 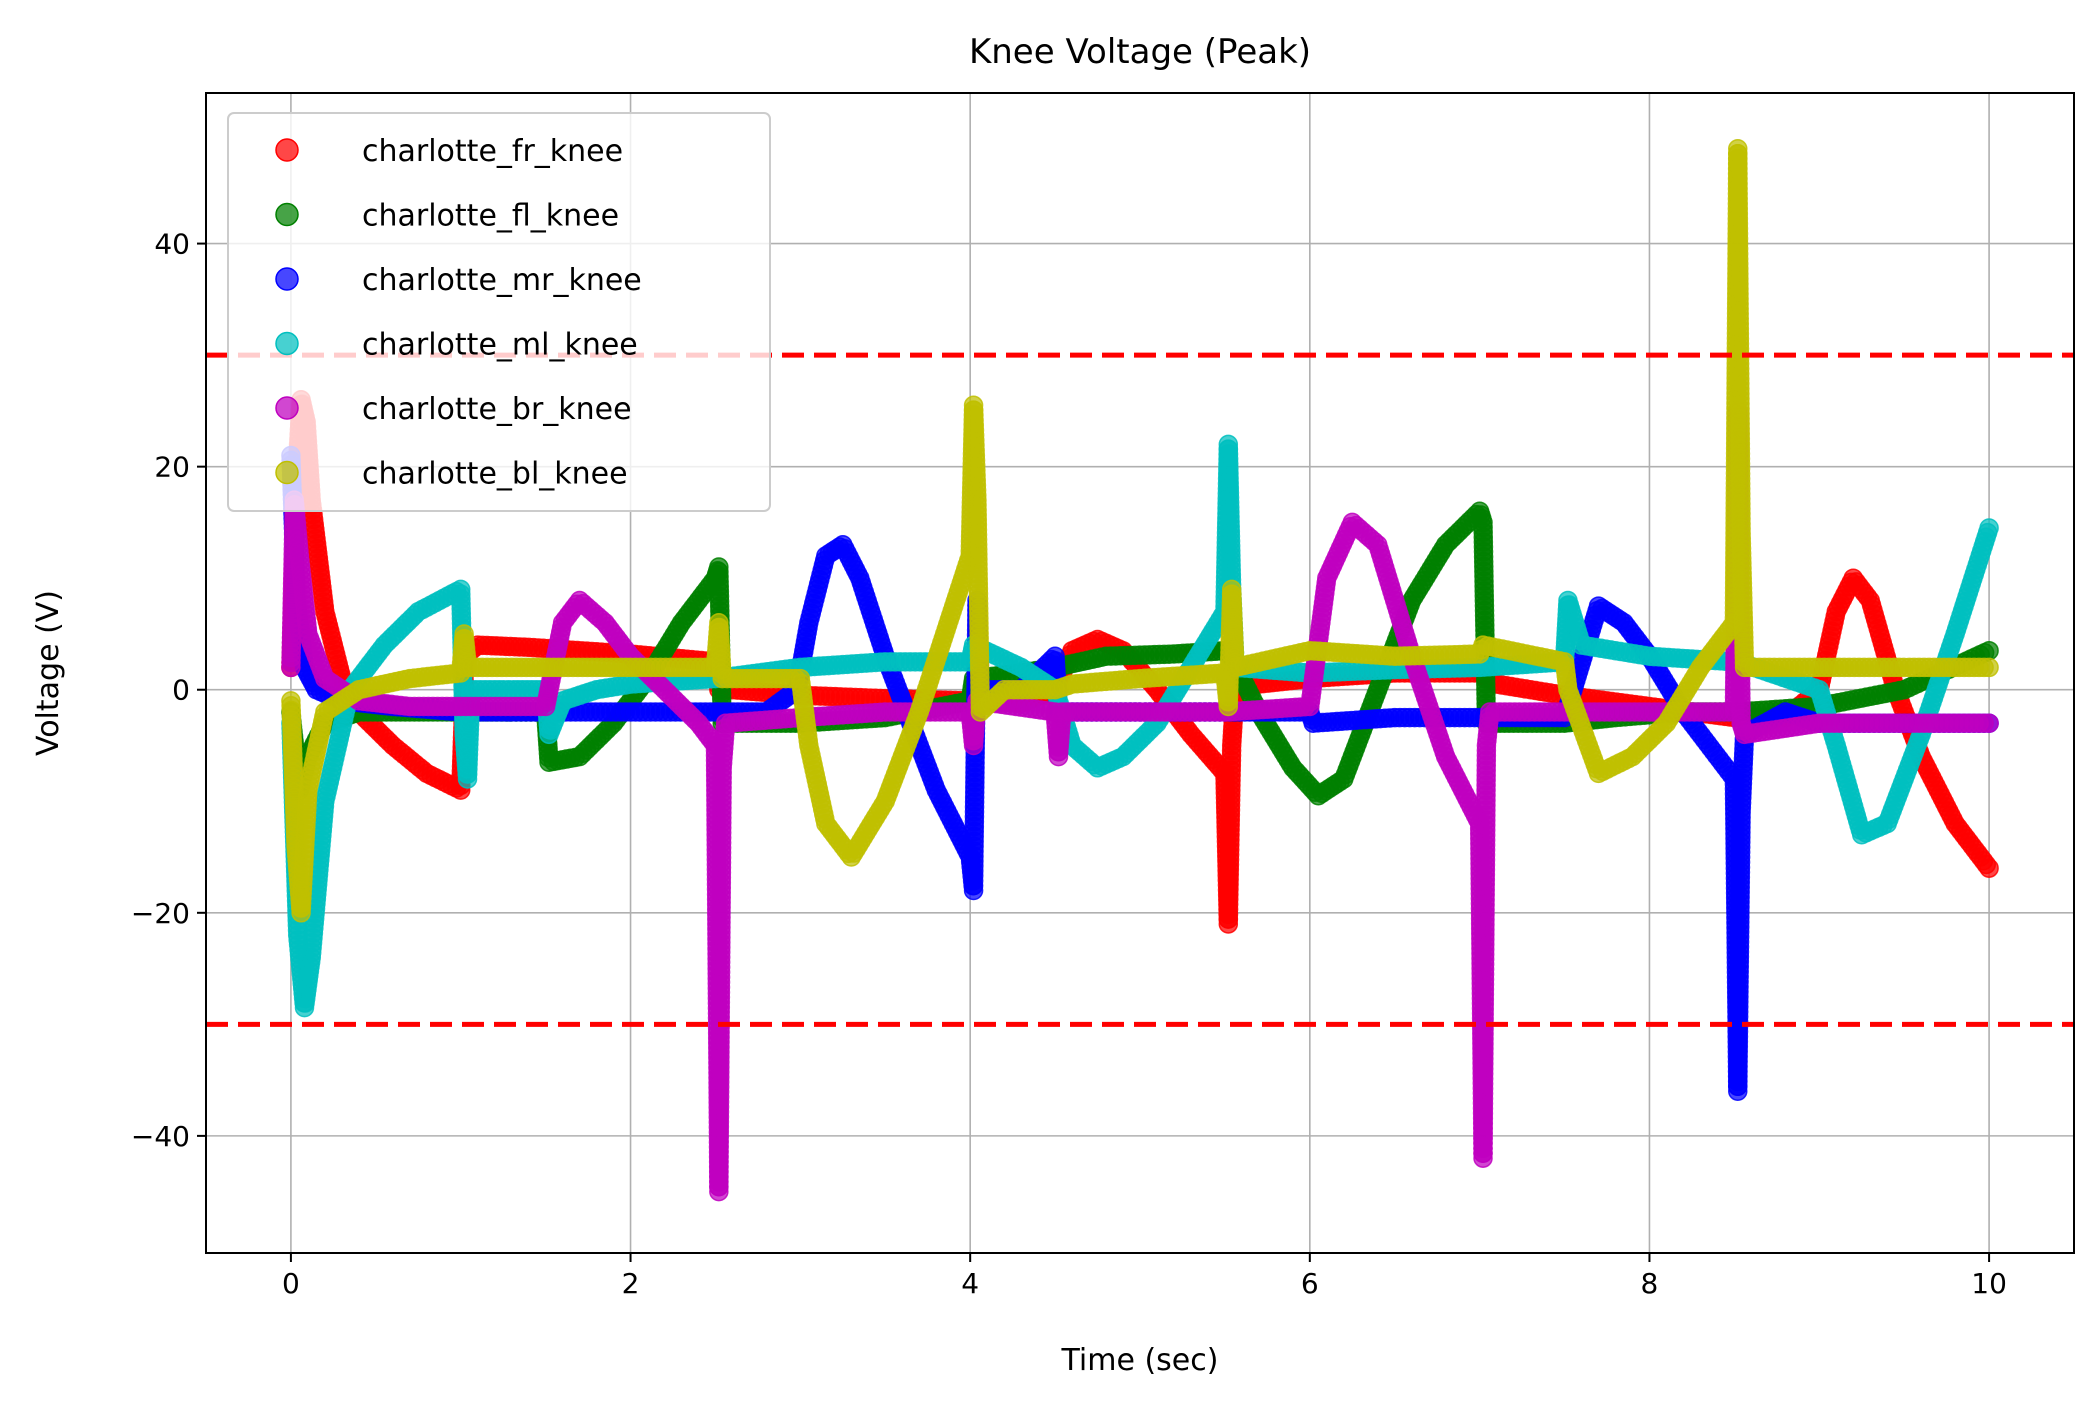 What do you see at coordinates (160, 1136) in the screenshot?
I see `y-tick-label: −40` at bounding box center [160, 1136].